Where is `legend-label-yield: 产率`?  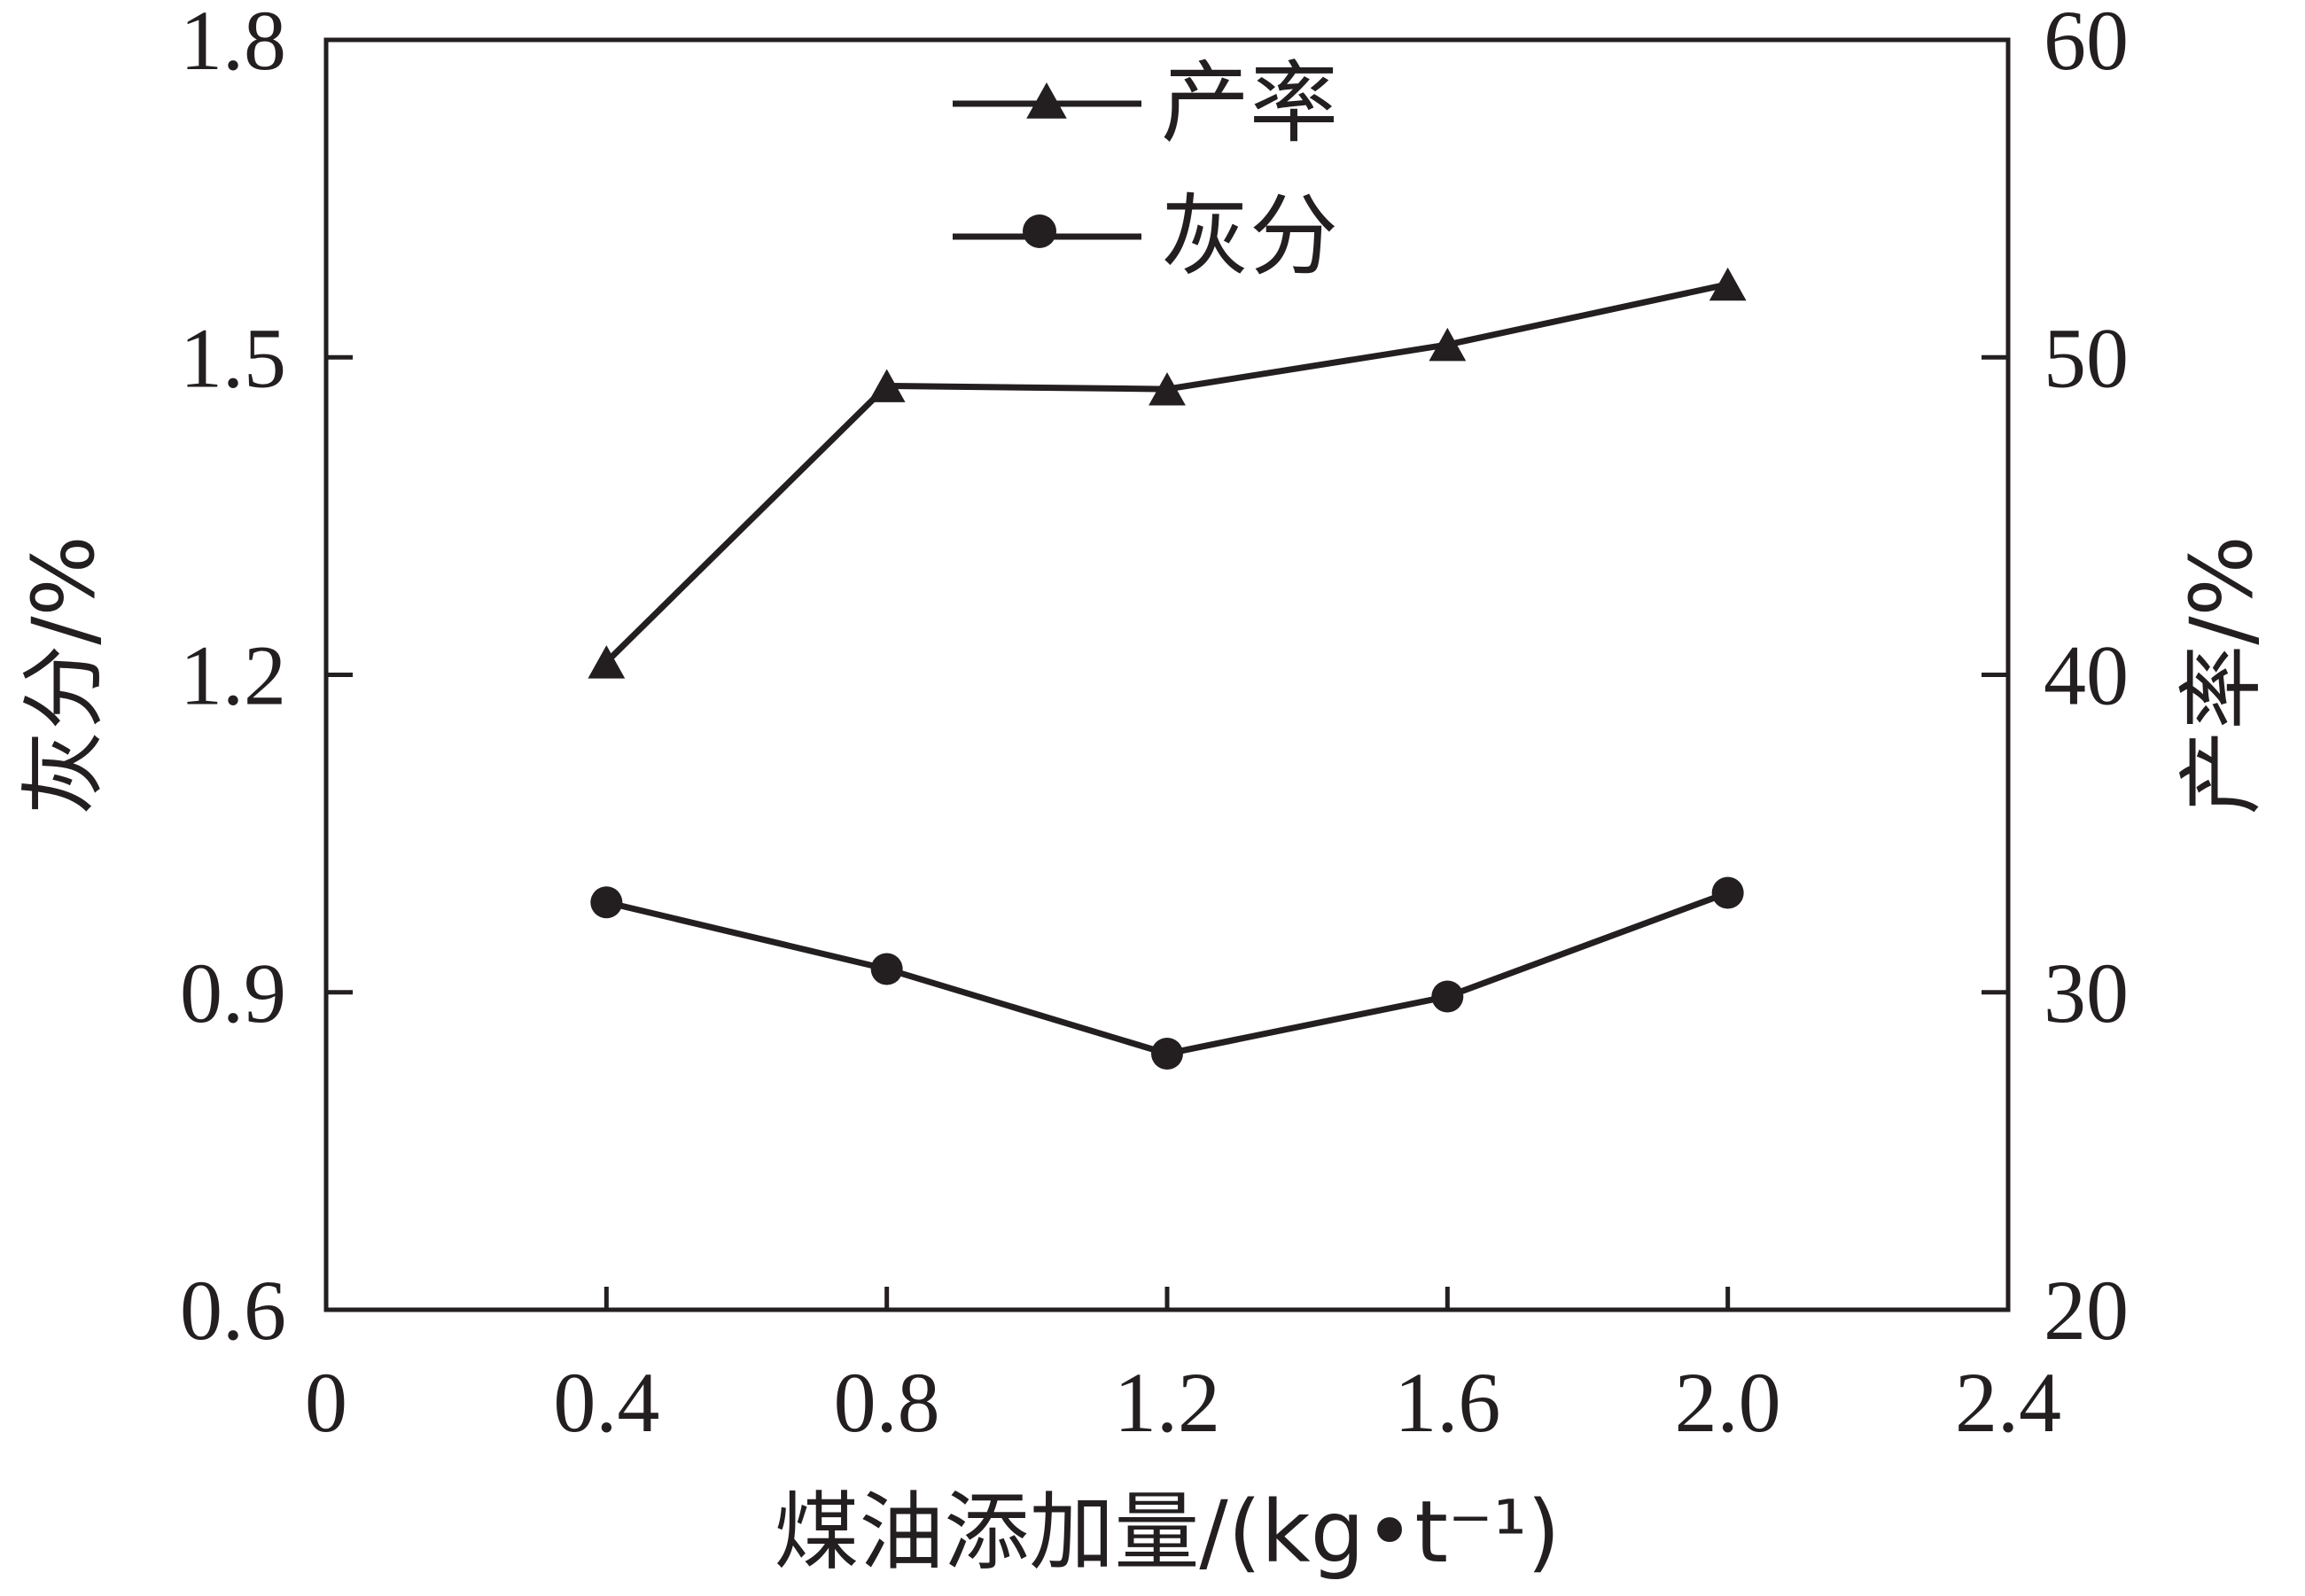
legend-label-yield: 产率 is located at coordinates (1249, 103).